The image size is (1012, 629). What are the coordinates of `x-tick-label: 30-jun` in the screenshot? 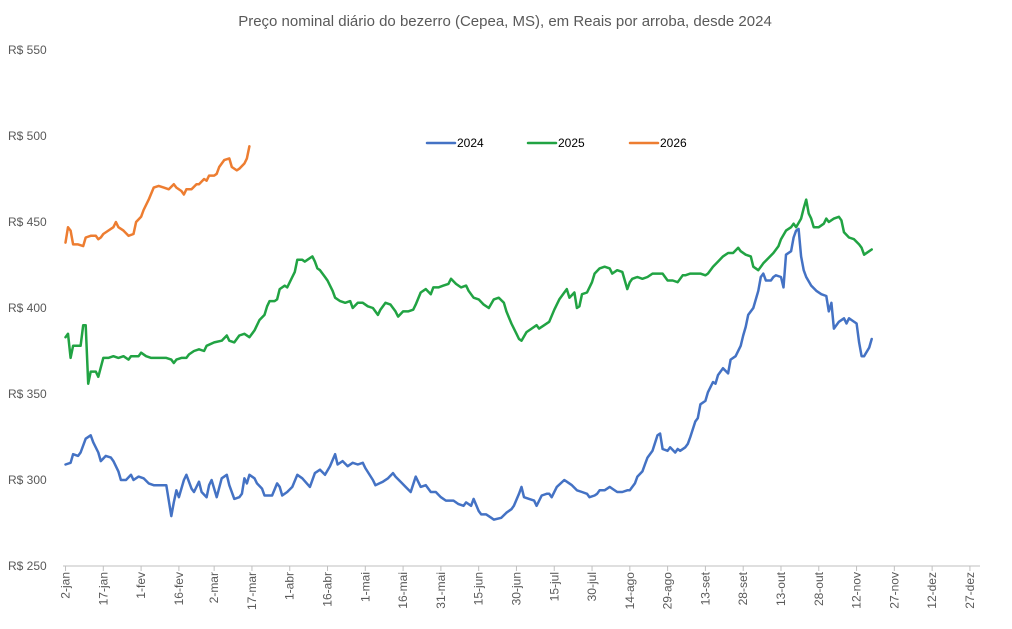 It's located at (516, 588).